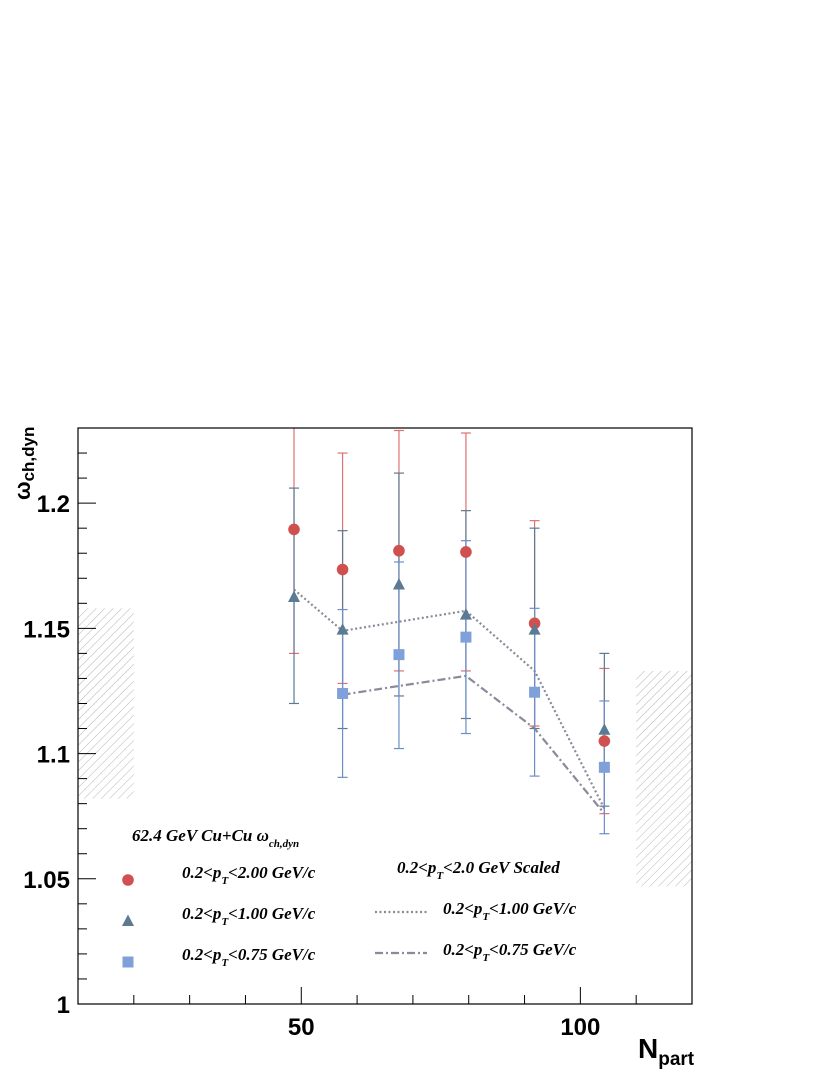 The height and width of the screenshot is (1075, 830). Describe the element at coordinates (46, 880) in the screenshot. I see `y-tick-label: 1.05` at that location.